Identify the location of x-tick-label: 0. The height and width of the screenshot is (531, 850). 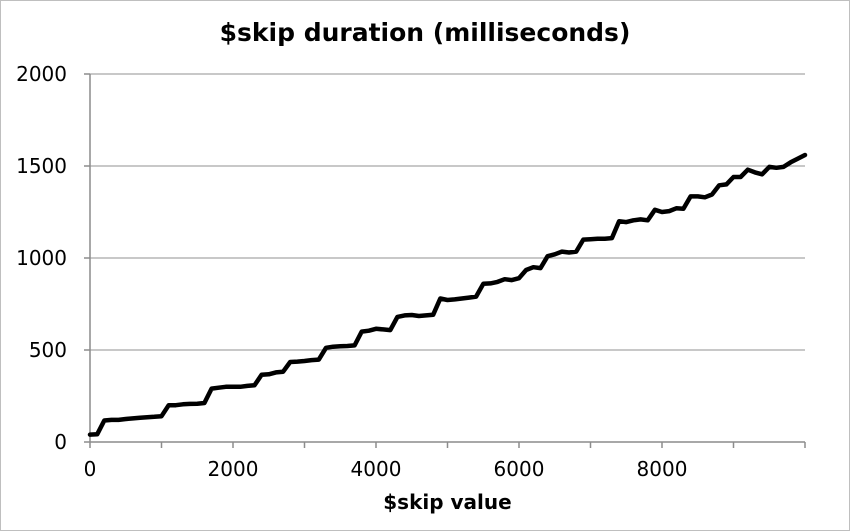
(90, 469).